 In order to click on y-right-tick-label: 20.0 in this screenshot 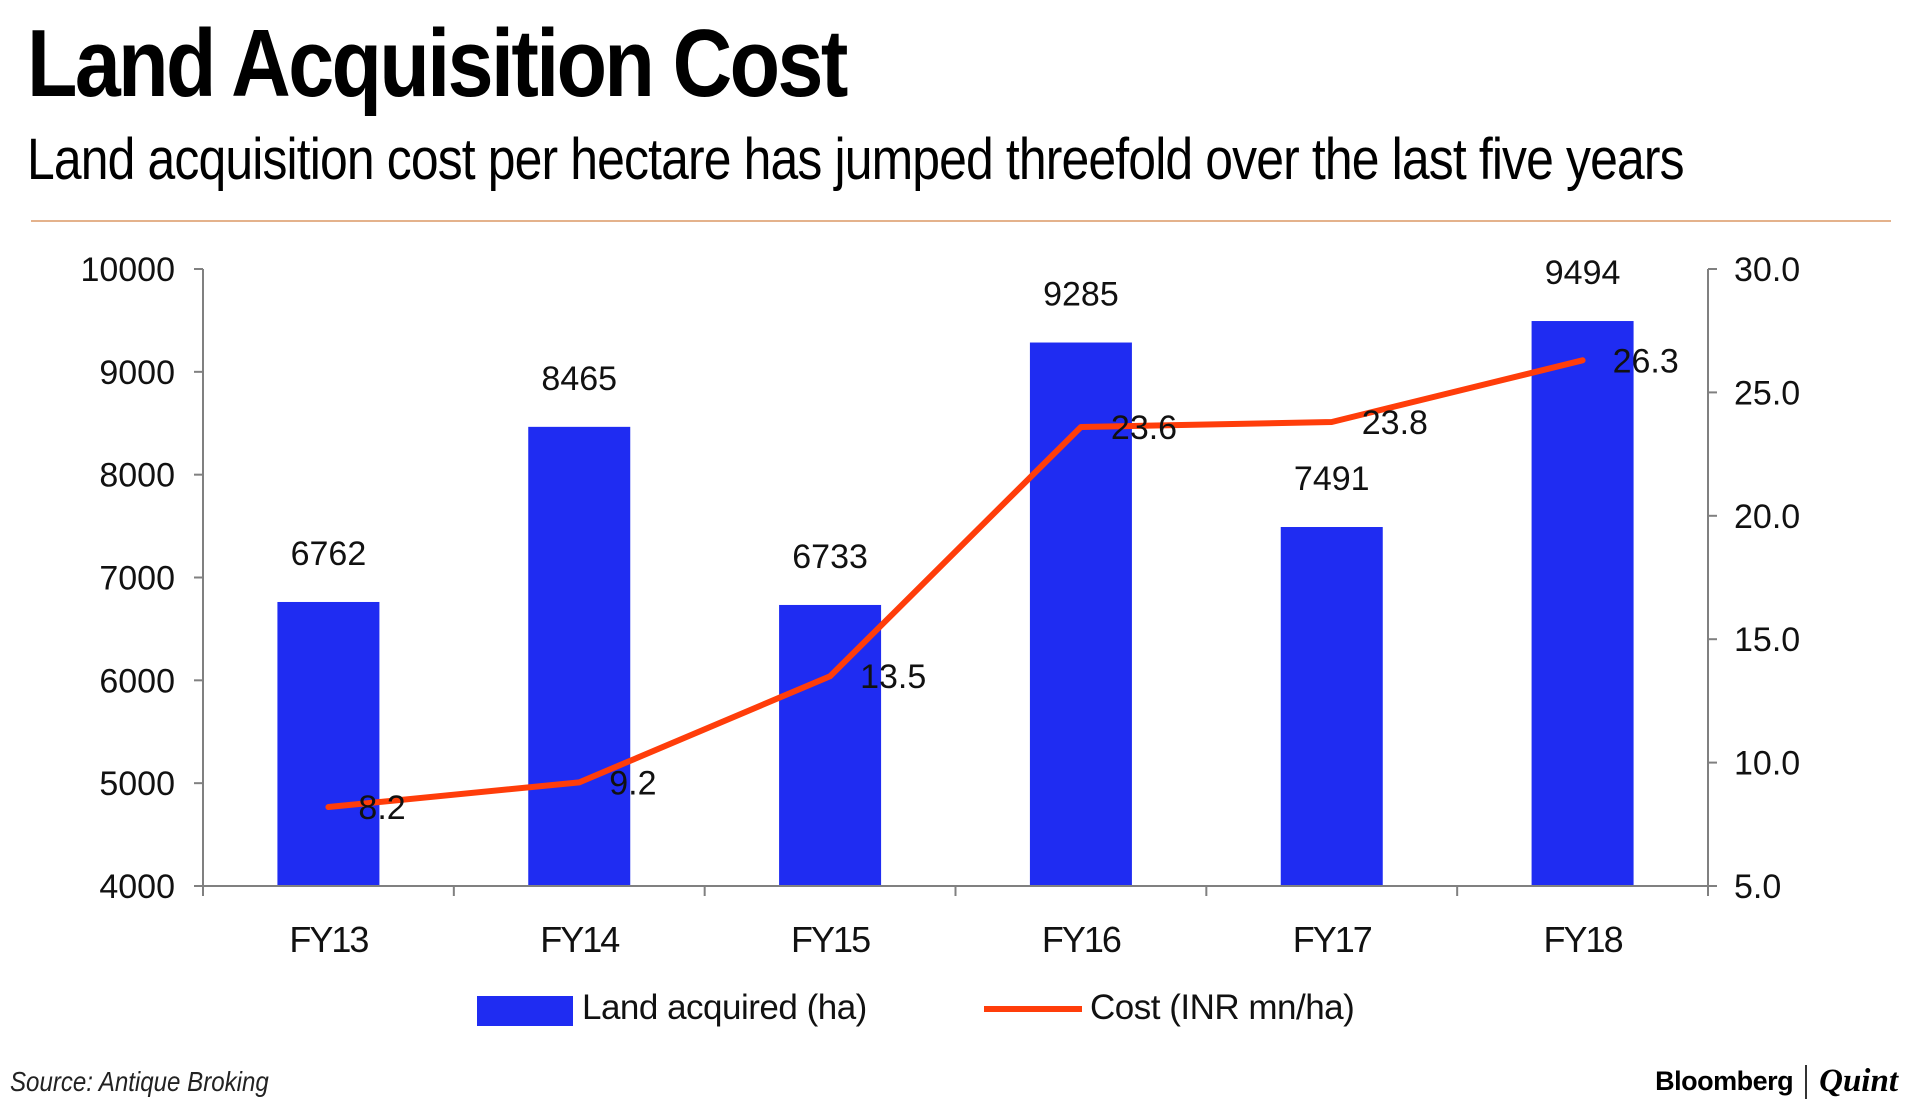, I will do `click(1767, 517)`.